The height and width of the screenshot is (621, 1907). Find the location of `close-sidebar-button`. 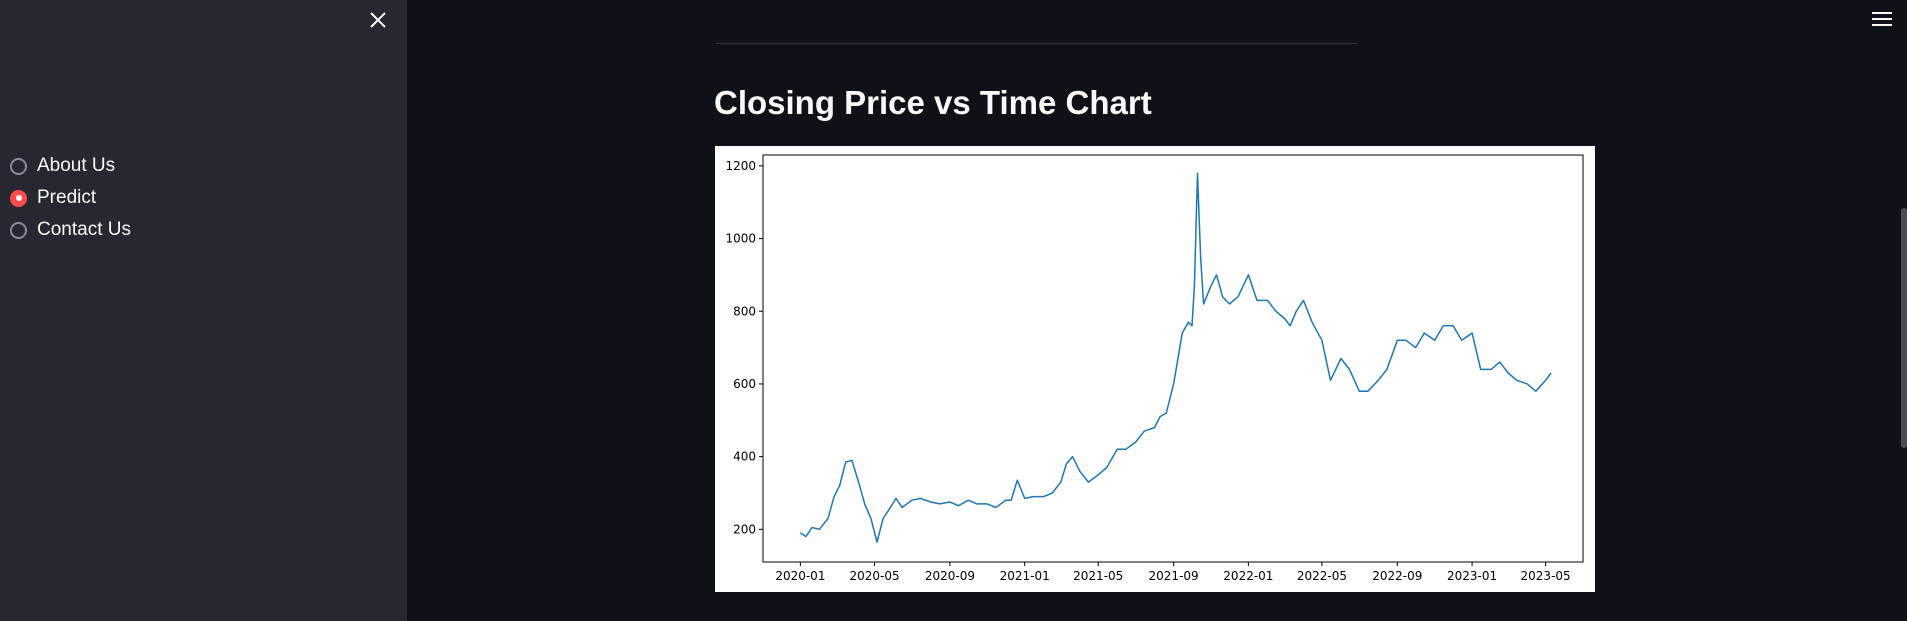

close-sidebar-button is located at coordinates (378, 20).